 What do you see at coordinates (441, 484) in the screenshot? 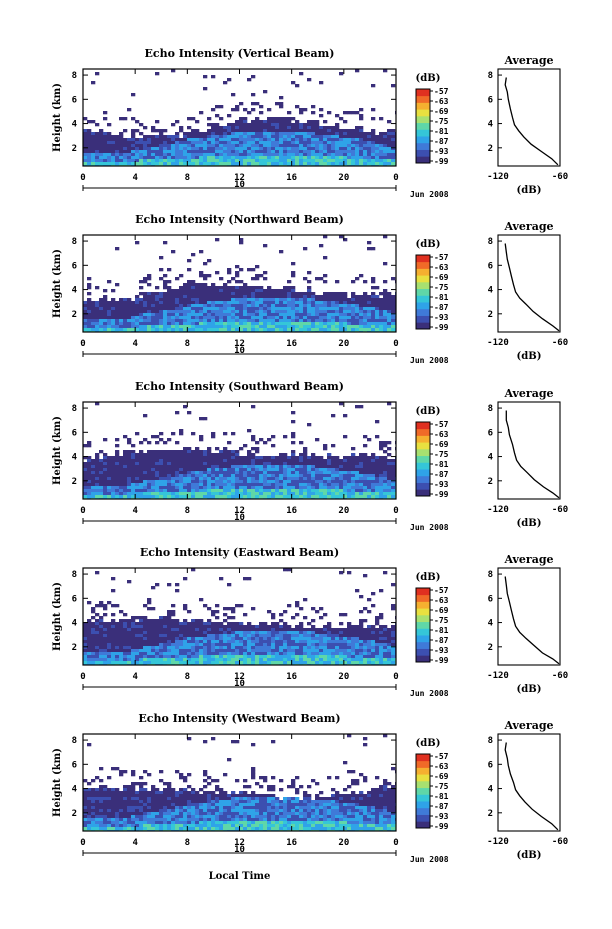
I see `colorbar-tick-label: -93` at bounding box center [441, 484].